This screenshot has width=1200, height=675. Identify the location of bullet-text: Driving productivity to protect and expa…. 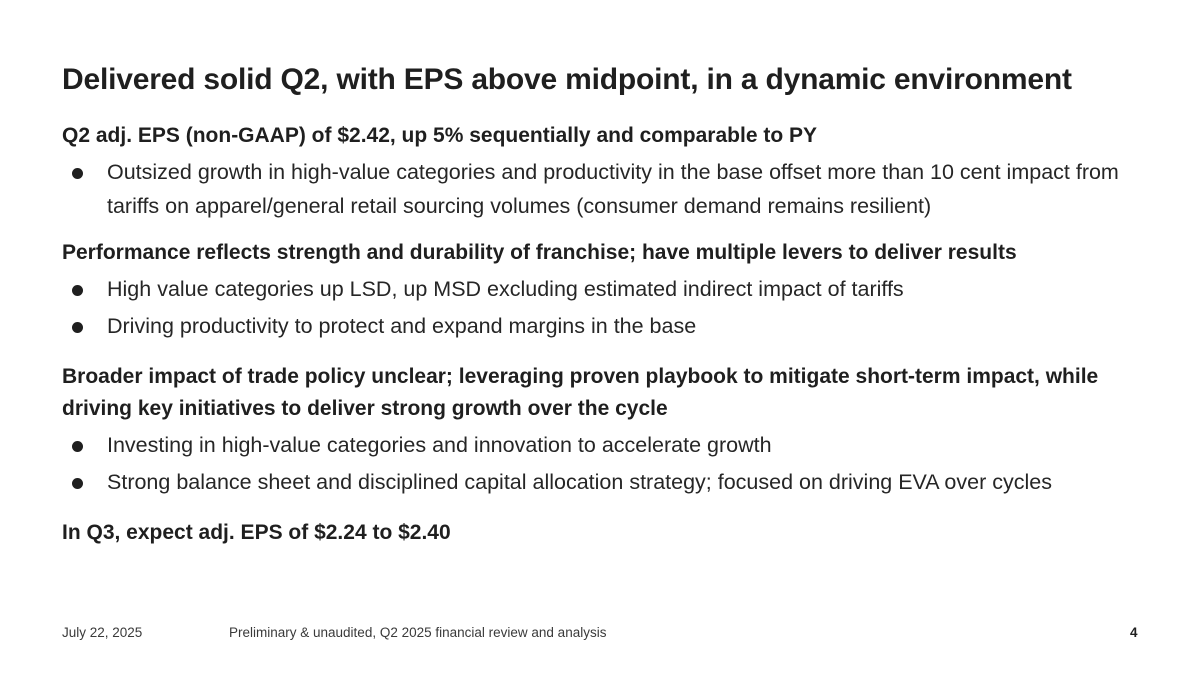
(402, 326).